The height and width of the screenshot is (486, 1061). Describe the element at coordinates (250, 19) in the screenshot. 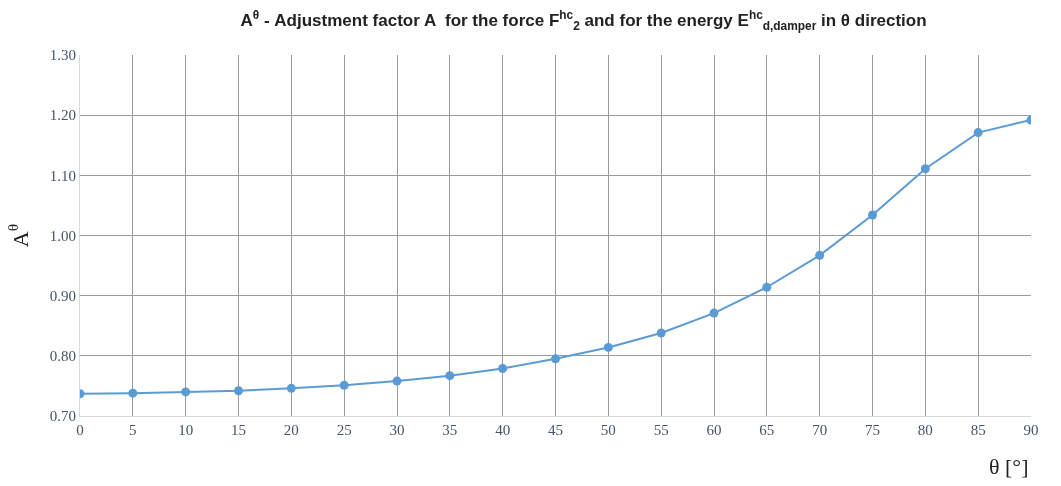

I see `y-axis-title: A$^{θ}$` at that location.